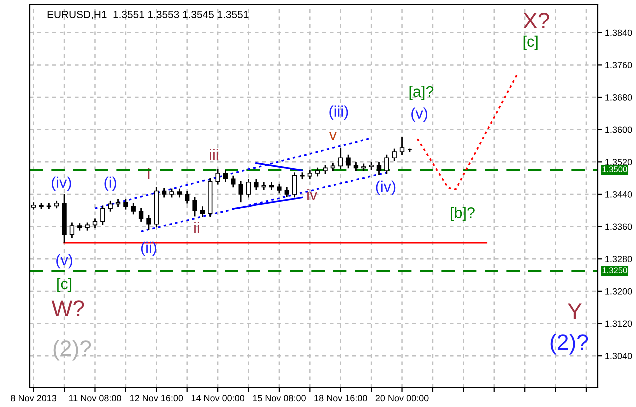 Image resolution: width=636 pixels, height=407 pixels. What do you see at coordinates (537, 21) in the screenshot?
I see `annotation: X?` at bounding box center [537, 21].